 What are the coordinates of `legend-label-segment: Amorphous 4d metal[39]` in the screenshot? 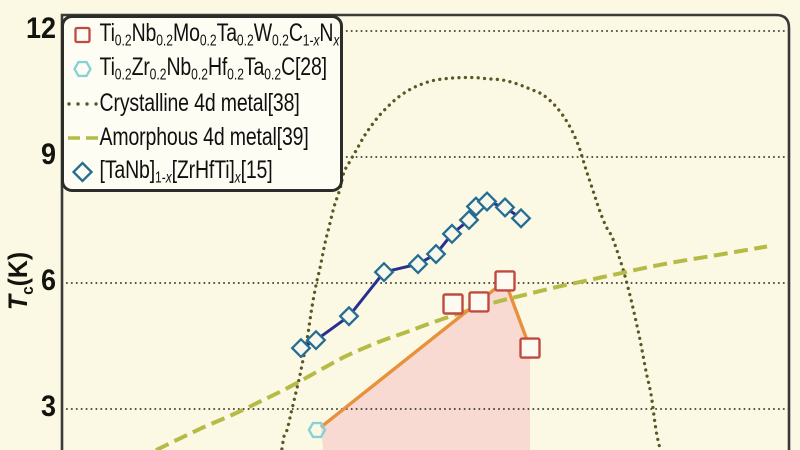 It's located at (204, 137).